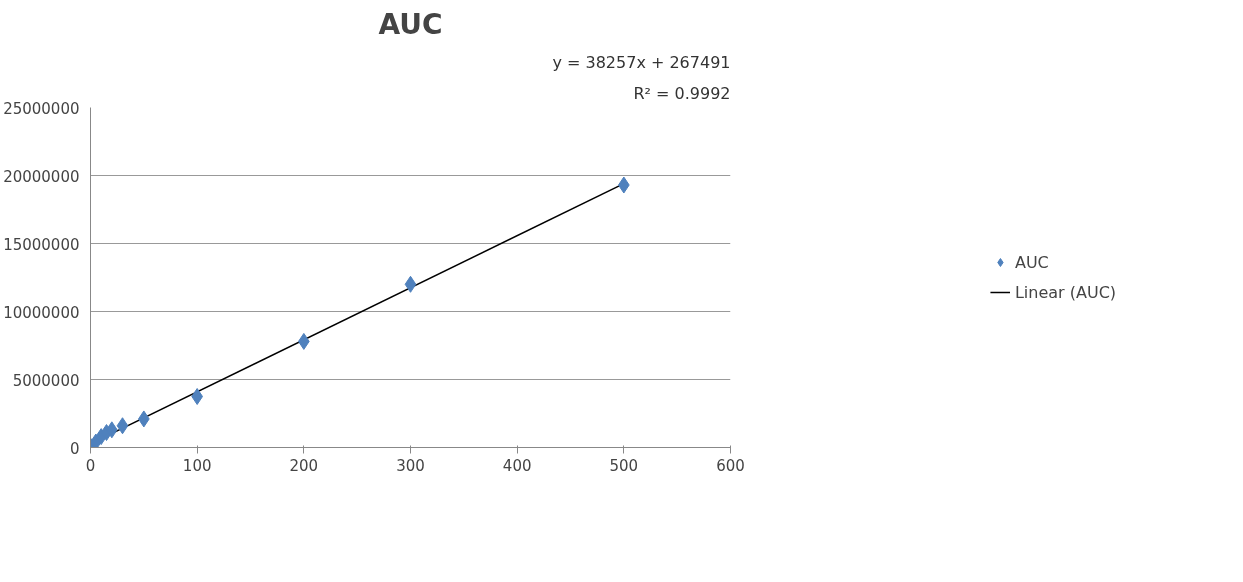 The width and height of the screenshot is (1243, 582). Describe the element at coordinates (641, 62) in the screenshot. I see `text: y = 38257x + 267491` at that location.